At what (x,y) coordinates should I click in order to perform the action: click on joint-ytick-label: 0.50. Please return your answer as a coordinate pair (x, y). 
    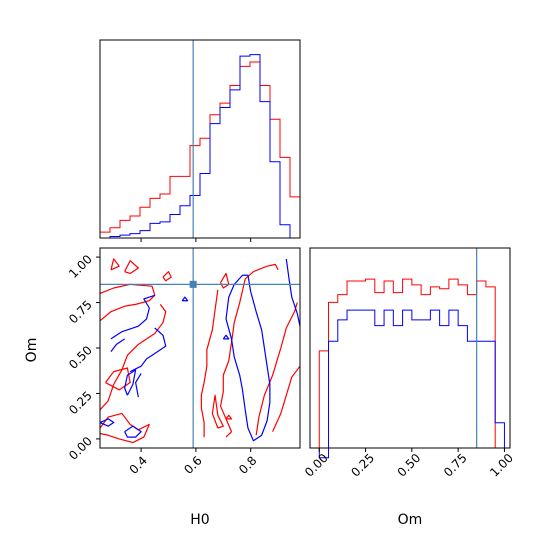
    Looking at the image, I should click on (80, 357).